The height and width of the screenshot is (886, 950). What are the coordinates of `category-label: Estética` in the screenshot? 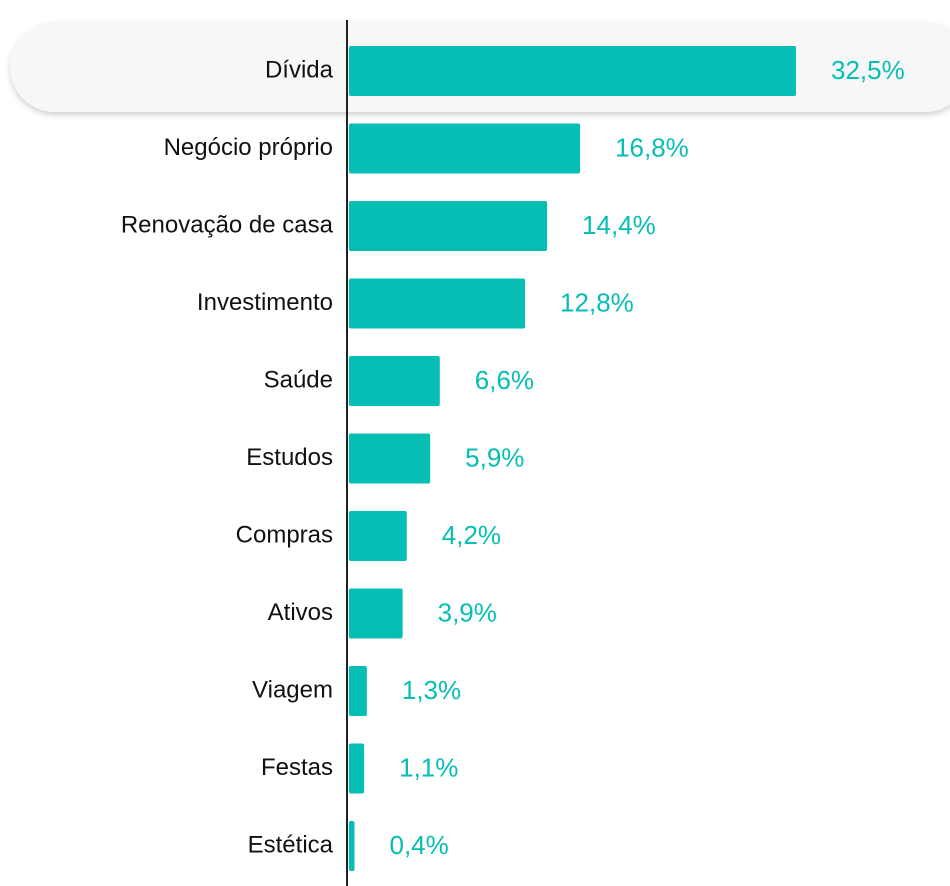 It's located at (291, 844).